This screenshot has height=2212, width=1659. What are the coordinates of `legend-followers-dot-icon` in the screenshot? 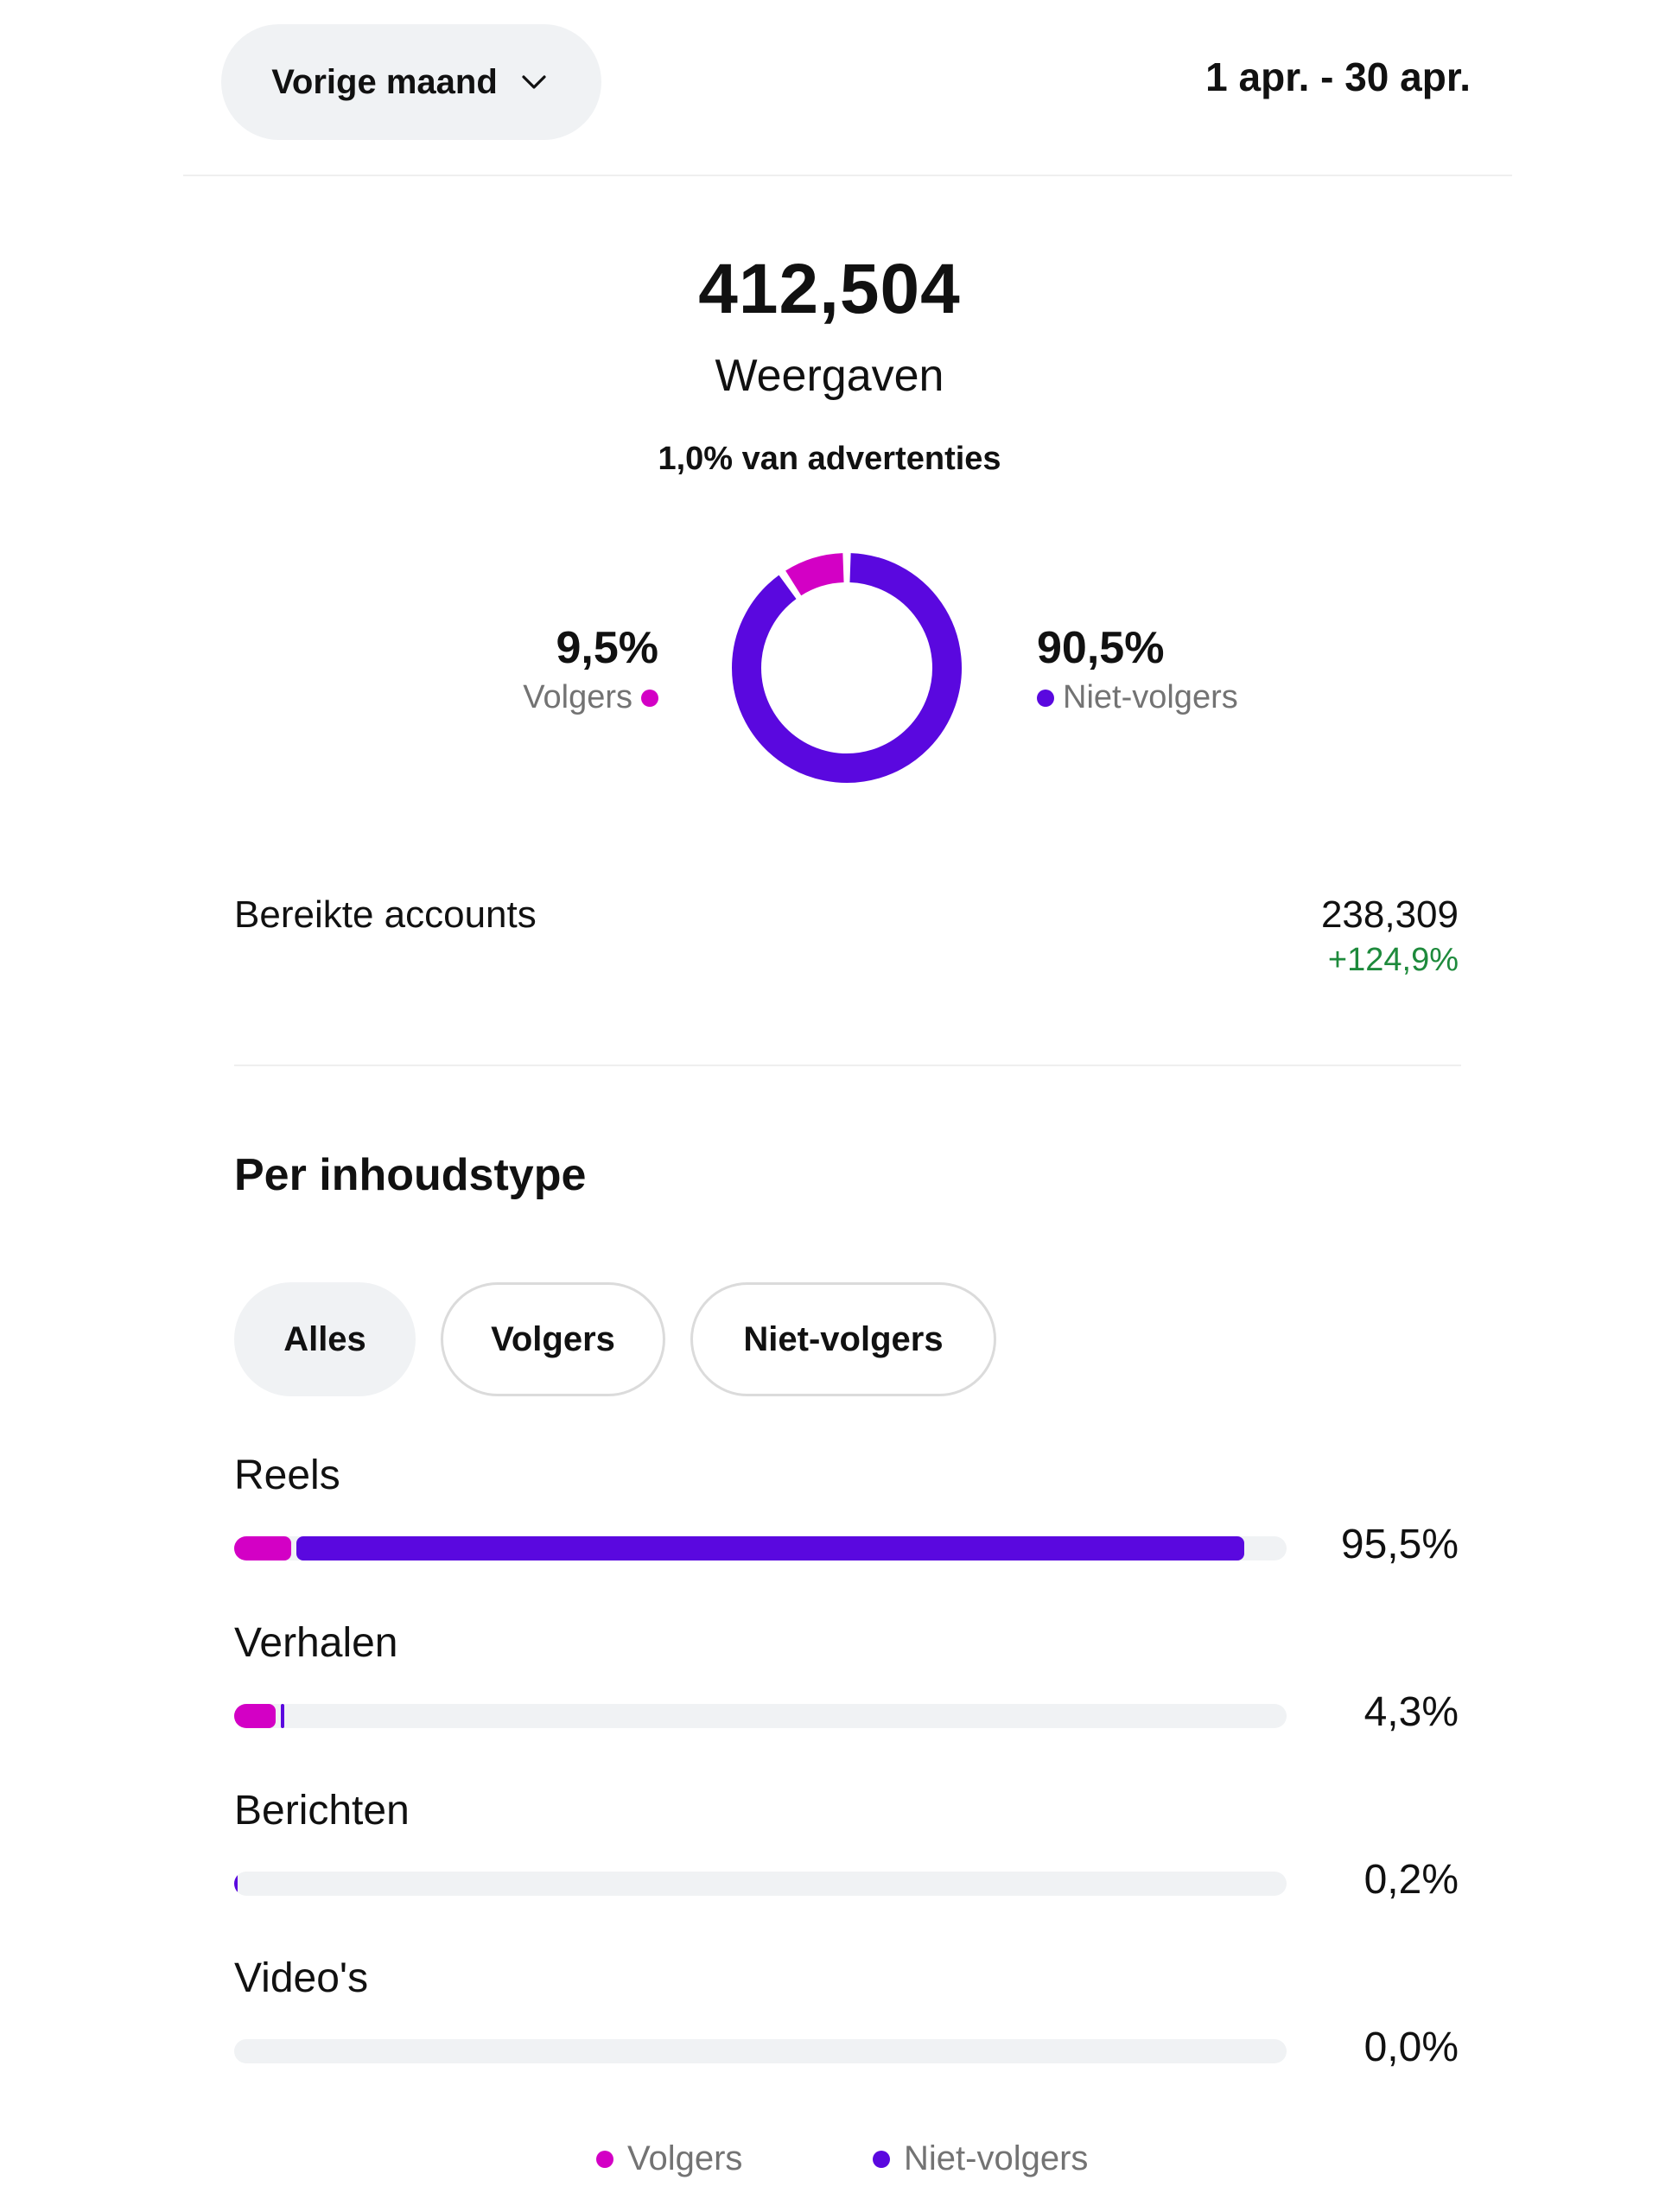 It's located at (604, 2159).